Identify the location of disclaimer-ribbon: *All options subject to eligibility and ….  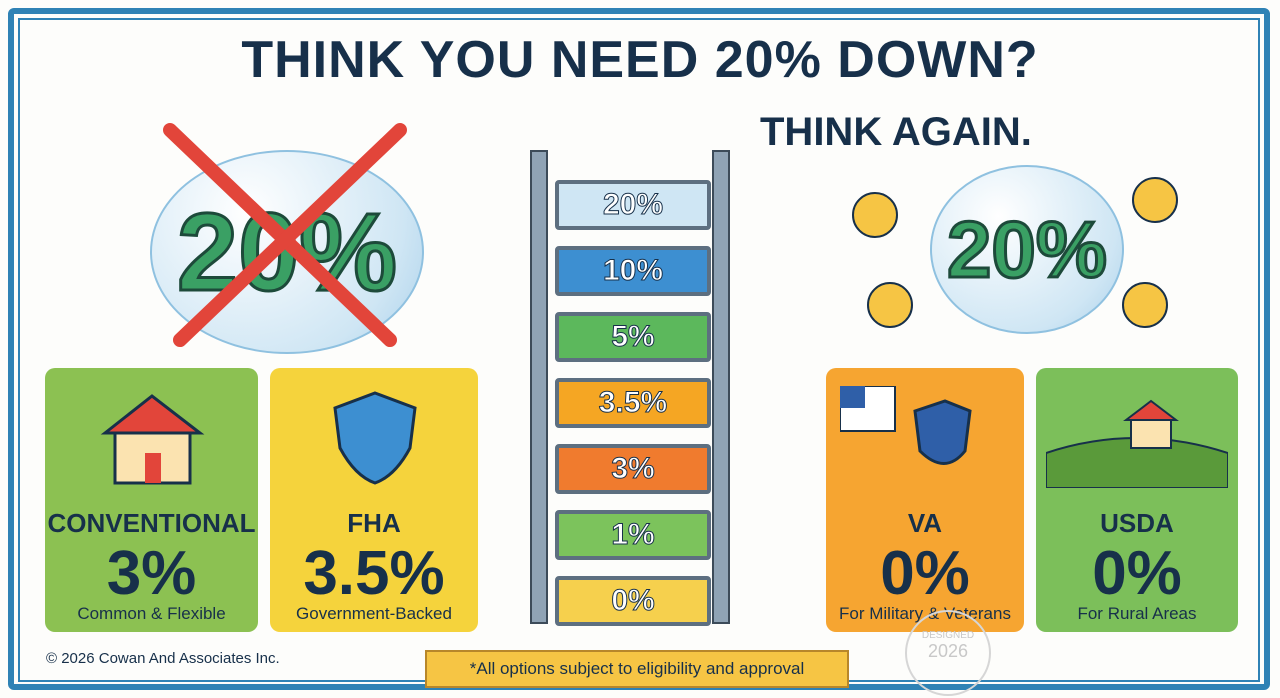
(637, 669).